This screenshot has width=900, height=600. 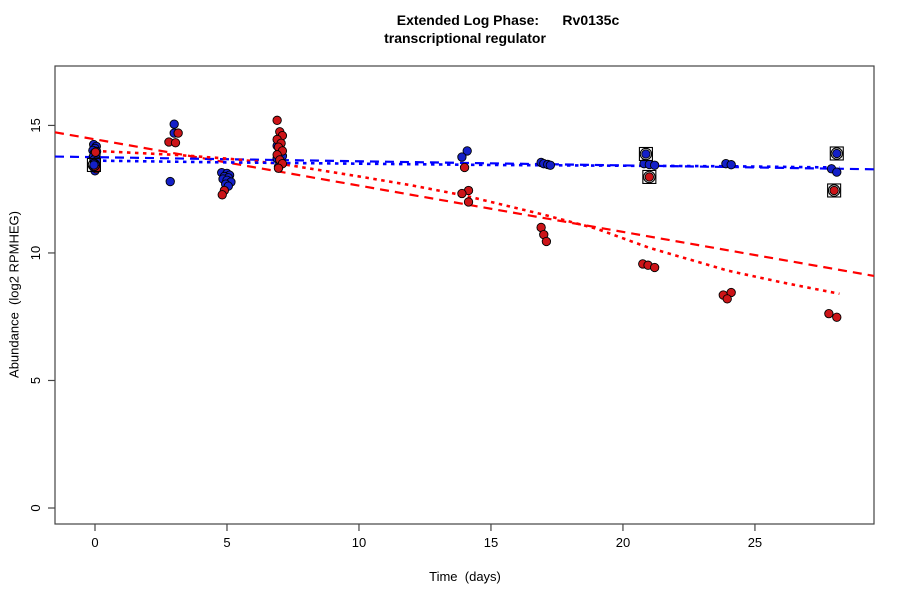 What do you see at coordinates (226, 542) in the screenshot?
I see `x-tick-label: 5` at bounding box center [226, 542].